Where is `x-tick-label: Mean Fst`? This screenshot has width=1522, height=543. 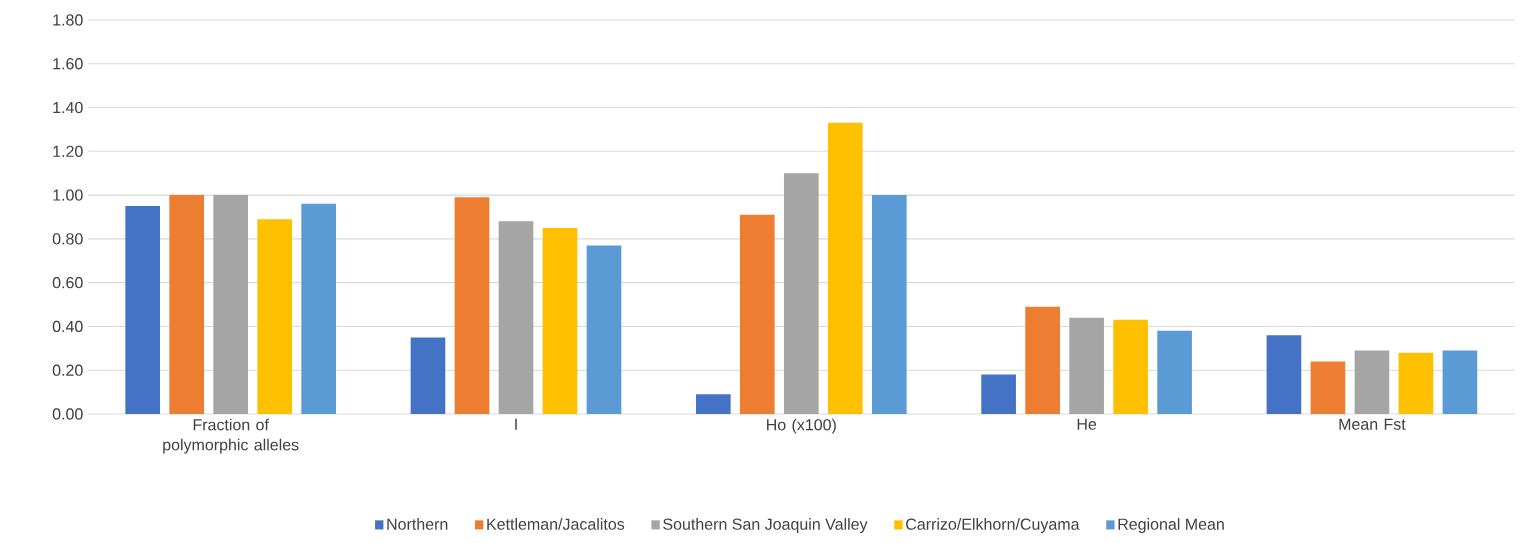
x-tick-label: Mean Fst is located at coordinates (1372, 424).